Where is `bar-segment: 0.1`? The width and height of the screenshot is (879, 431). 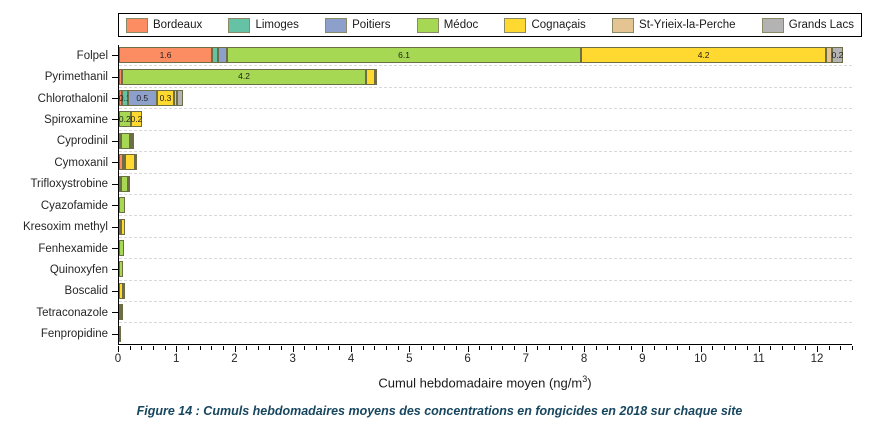
bar-segment: 0.1 is located at coordinates (125, 98).